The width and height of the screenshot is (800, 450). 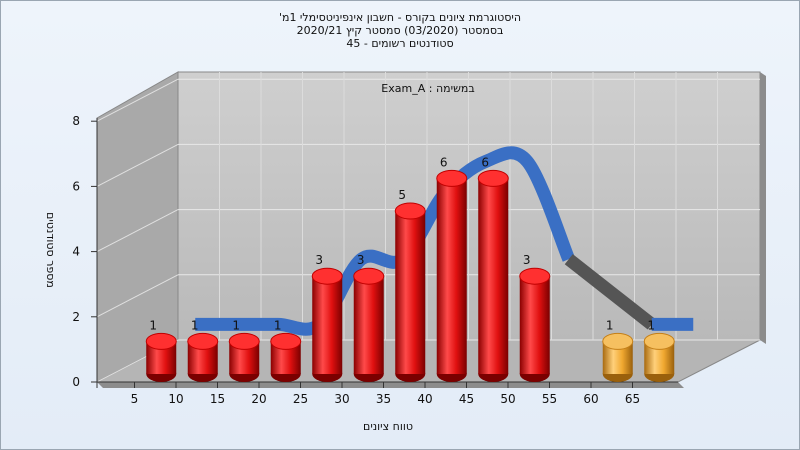 I want to click on x-tick-label: 65, so click(x=632, y=399).